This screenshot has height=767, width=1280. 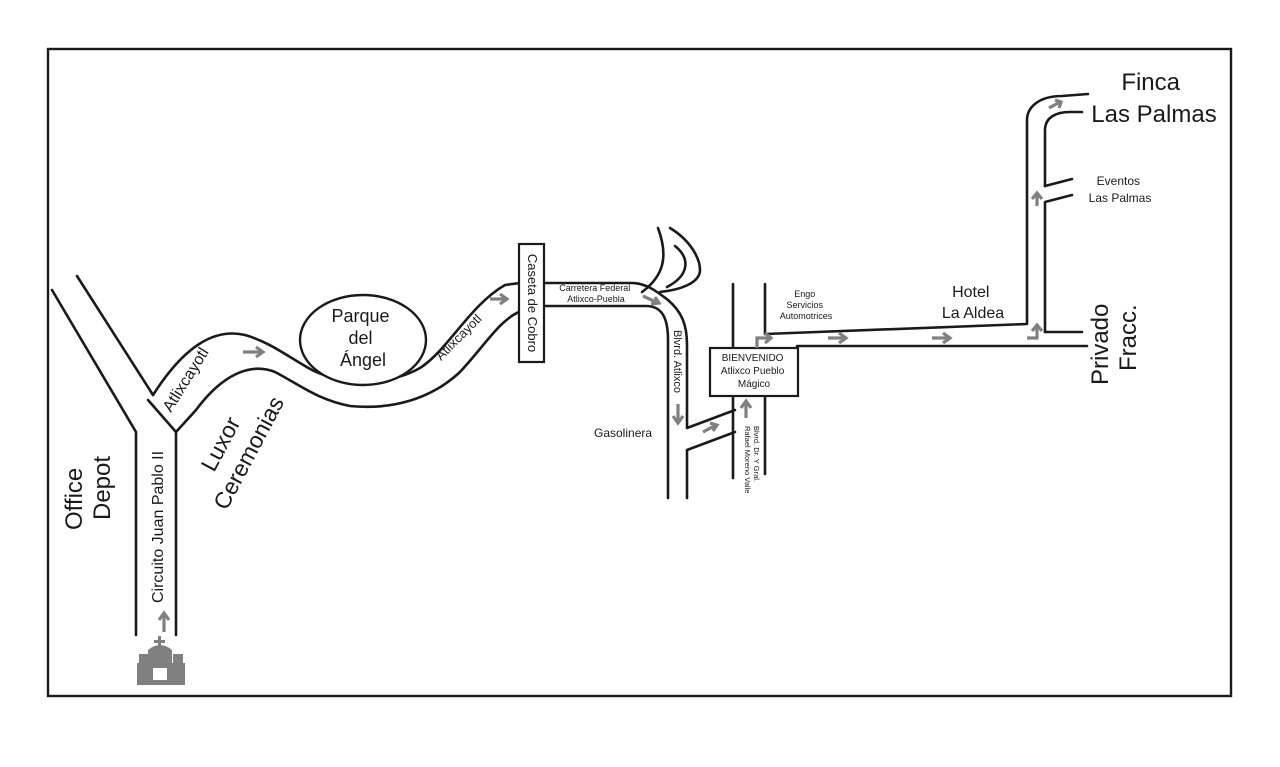 I want to click on bienvenido-line-1: BIENVENIDO, so click(x=753, y=358).